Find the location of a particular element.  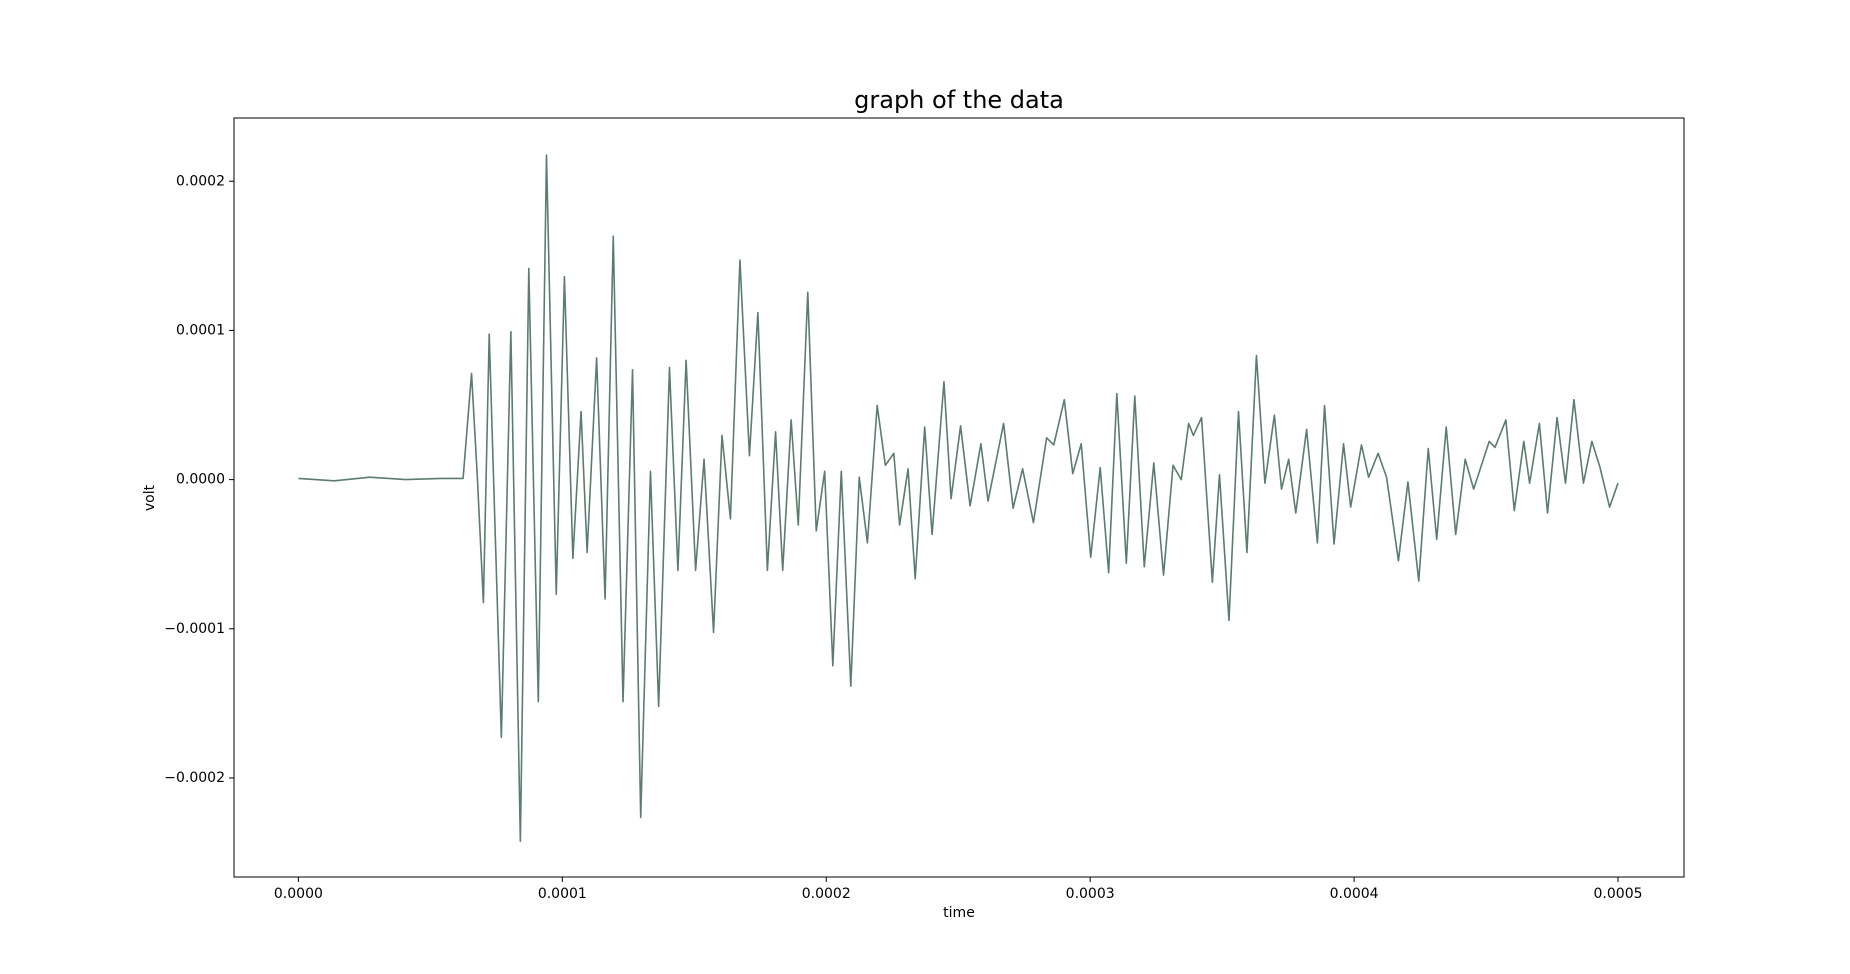

y-tick-label: 0.0000 is located at coordinates (200, 480).